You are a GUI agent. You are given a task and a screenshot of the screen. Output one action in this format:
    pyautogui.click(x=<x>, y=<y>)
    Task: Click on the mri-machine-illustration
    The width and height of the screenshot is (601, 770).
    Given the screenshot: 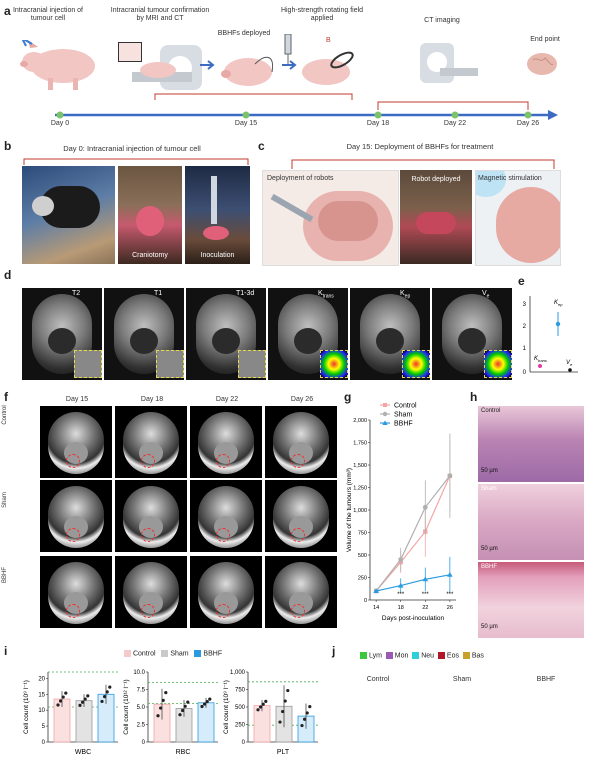 What is the action you would take?
    pyautogui.click(x=167, y=67)
    